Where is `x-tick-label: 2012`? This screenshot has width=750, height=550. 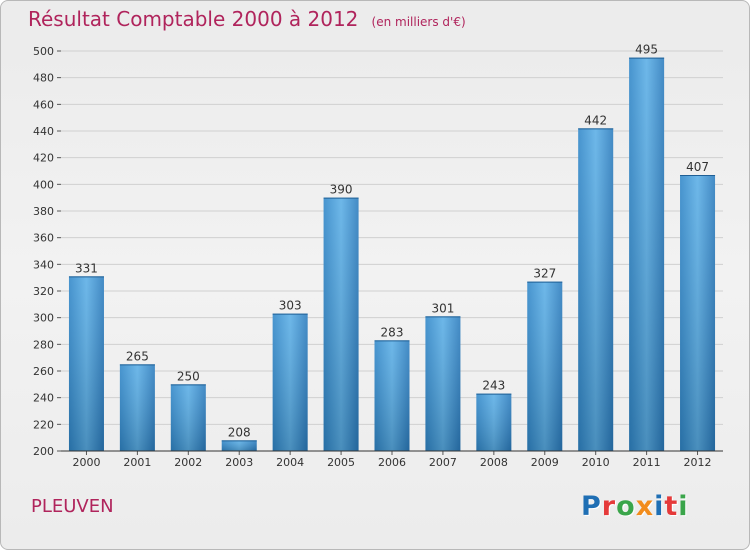
x-tick-label: 2012 is located at coordinates (698, 462).